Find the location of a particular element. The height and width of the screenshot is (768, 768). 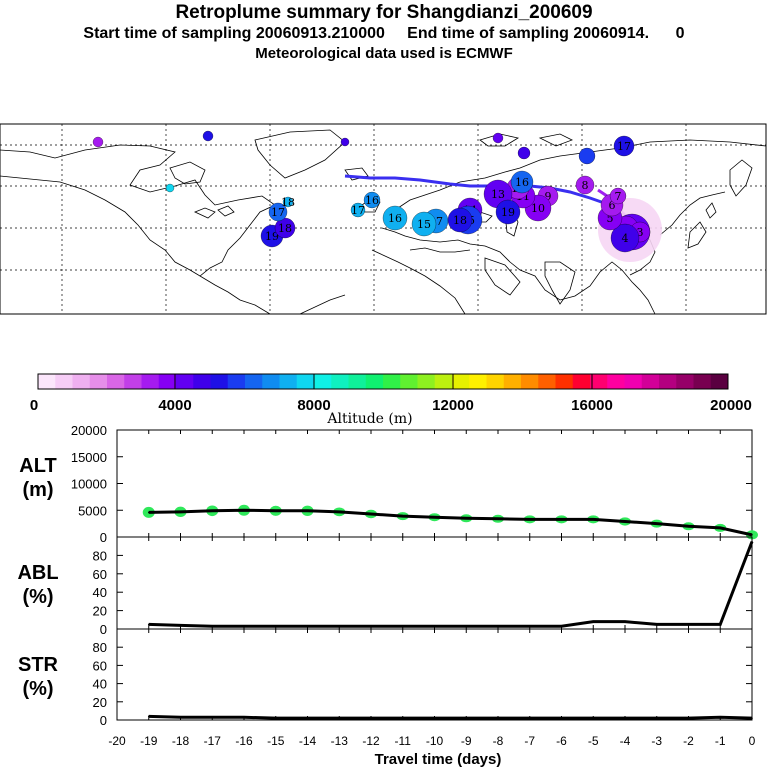

panel-ylabel: ABL is located at coordinates (37, 573).